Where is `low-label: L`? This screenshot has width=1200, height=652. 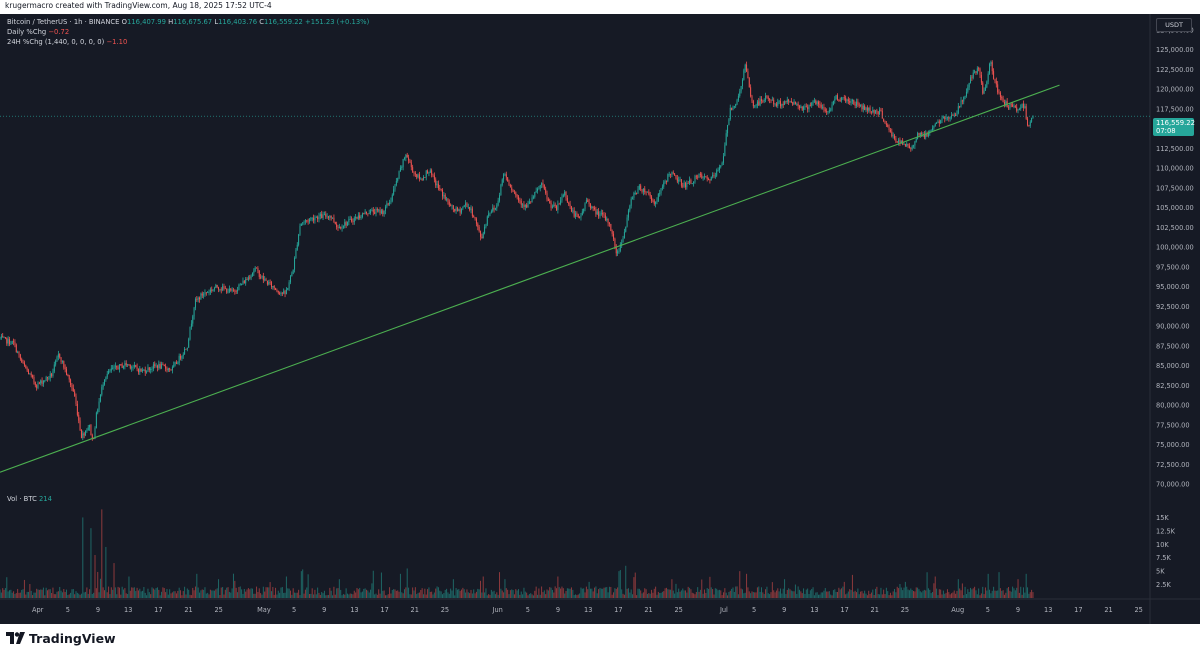 low-label: L is located at coordinates (216, 22).